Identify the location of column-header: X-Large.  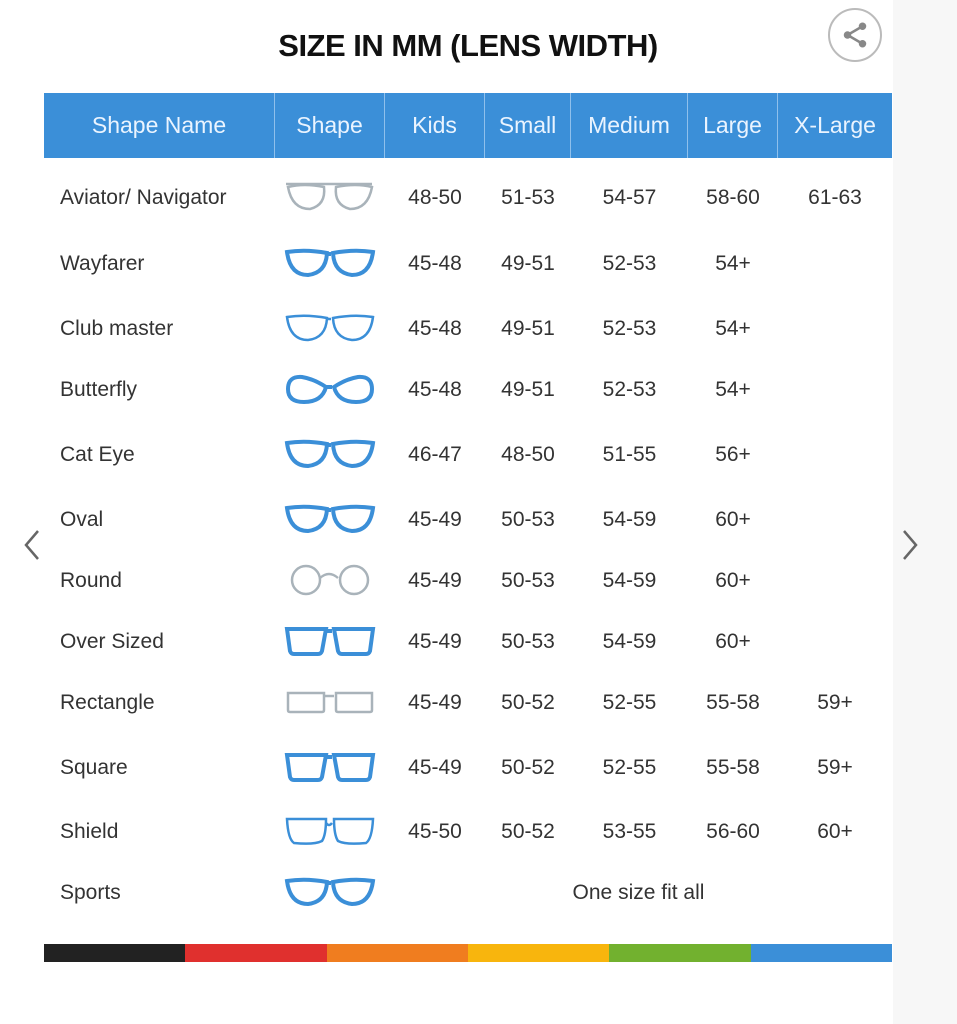
(835, 125).